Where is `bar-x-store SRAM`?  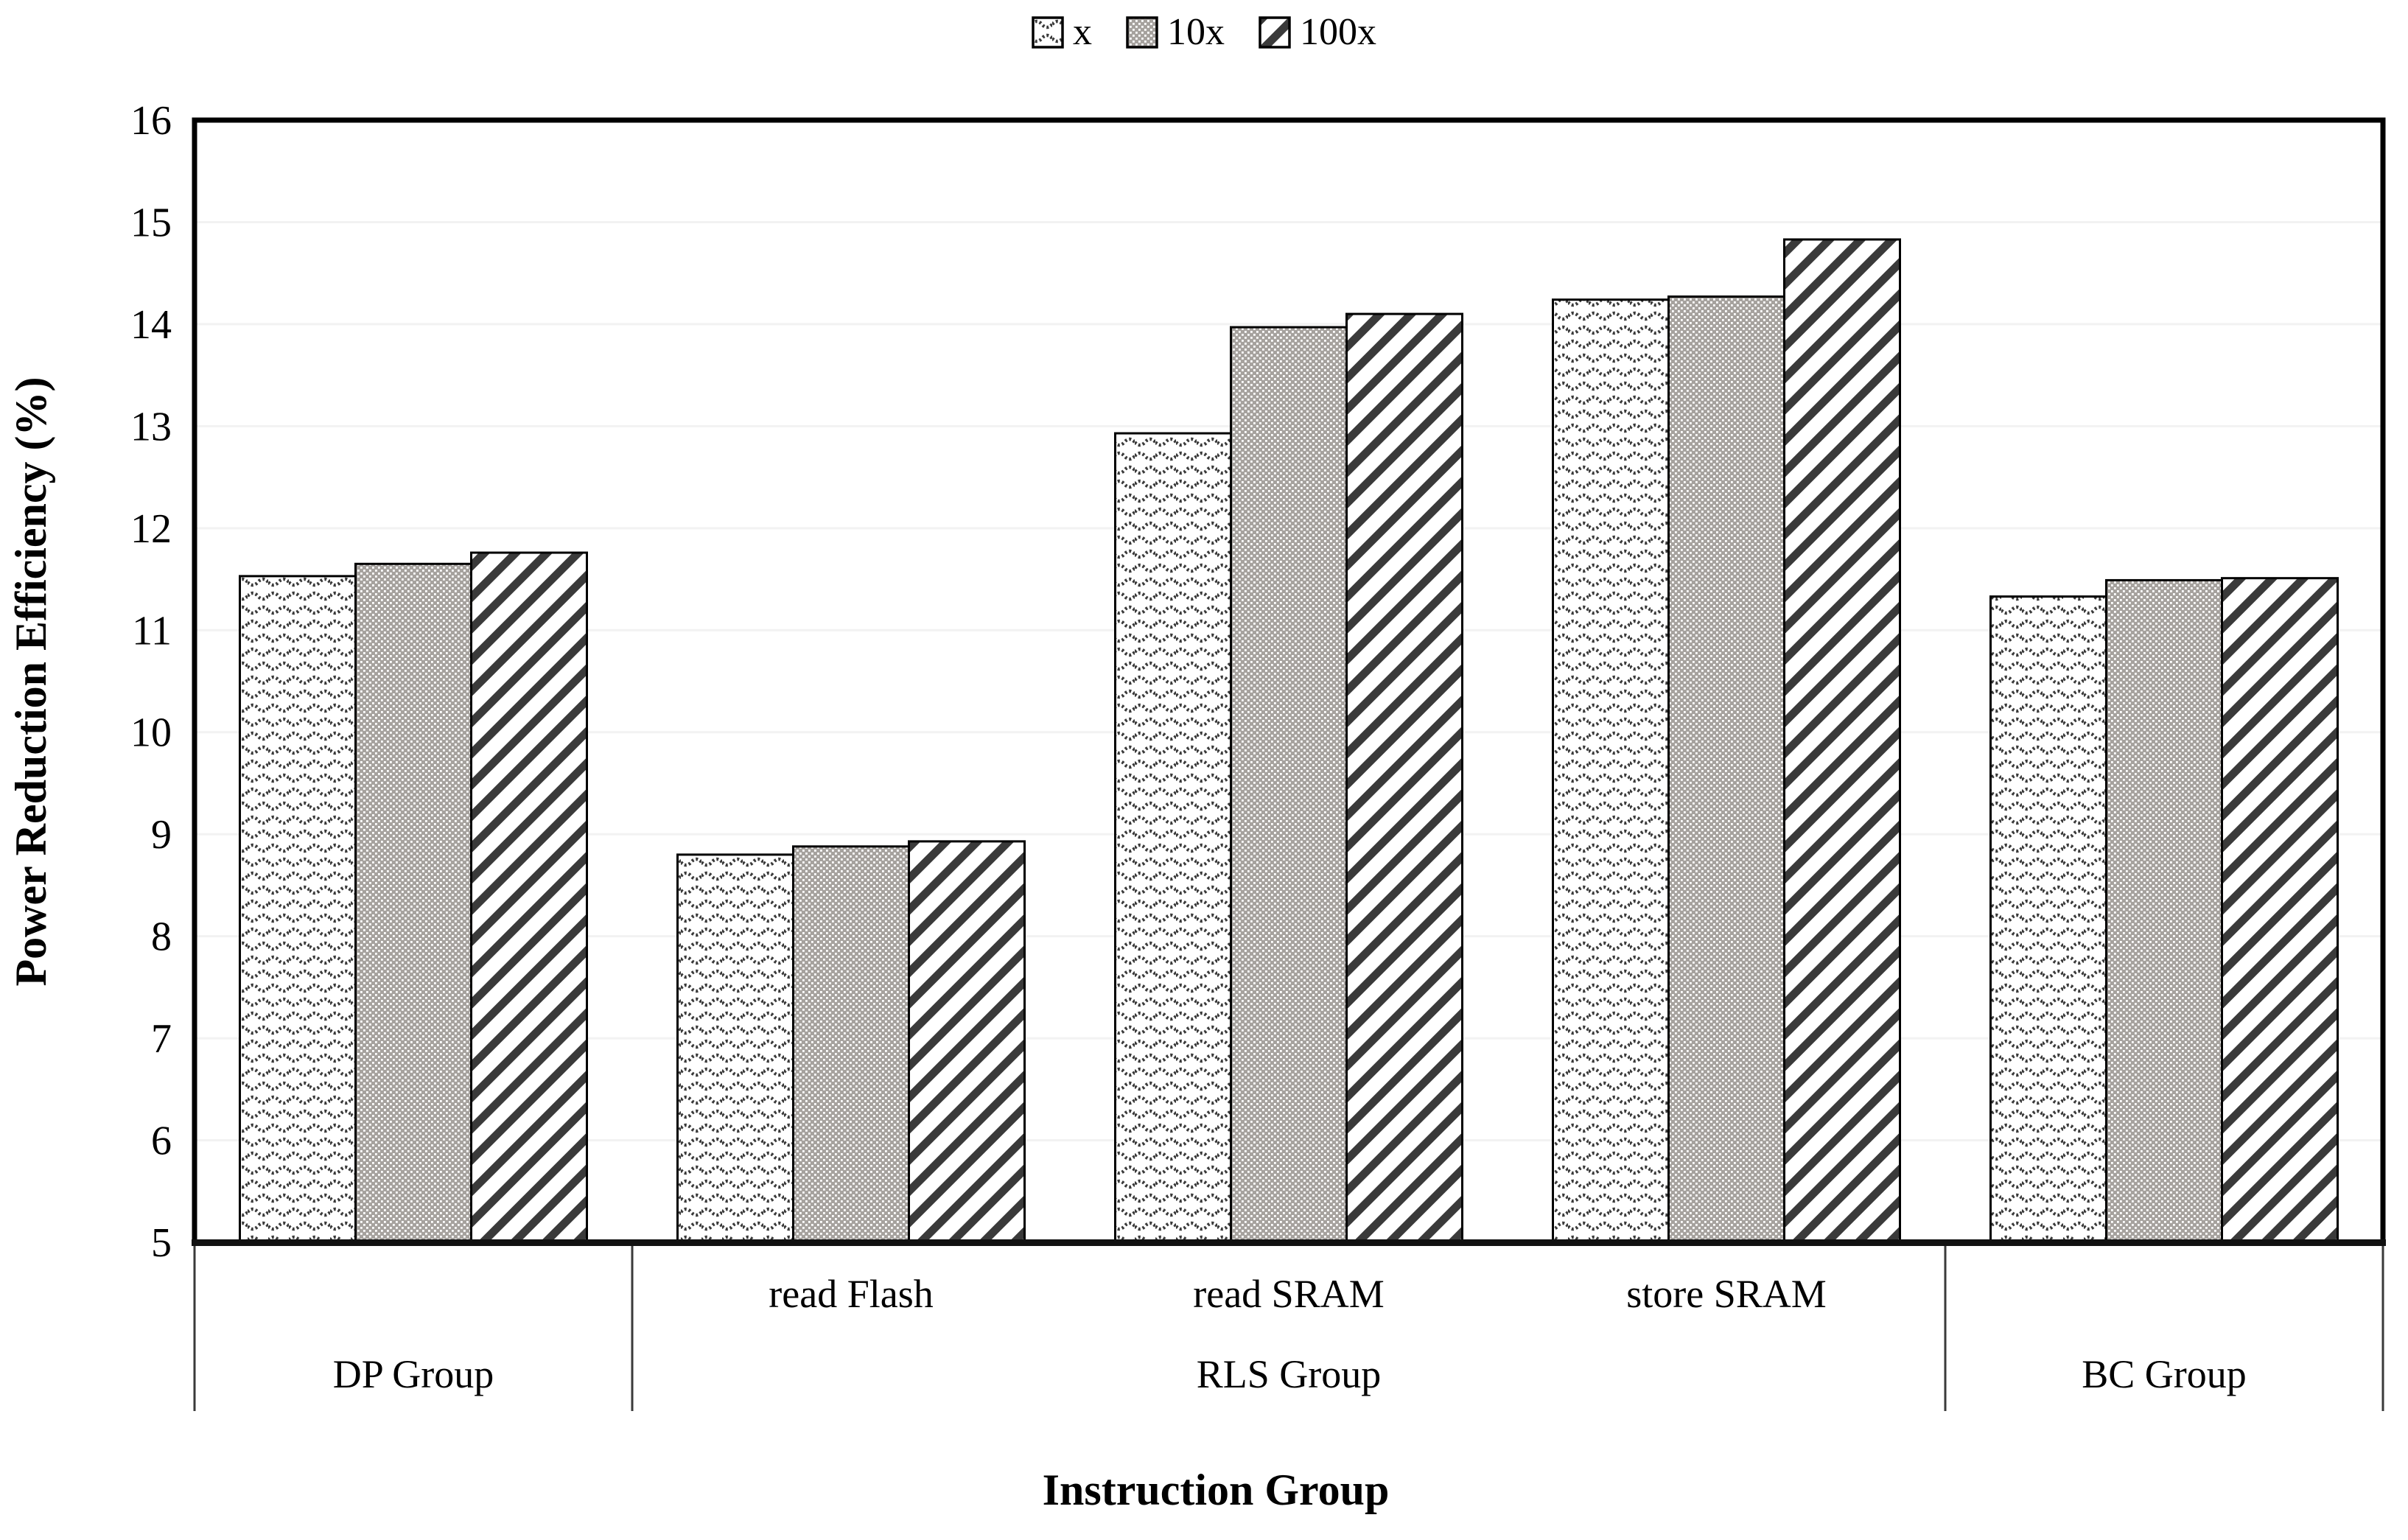
bar-x-store SRAM is located at coordinates (1611, 771).